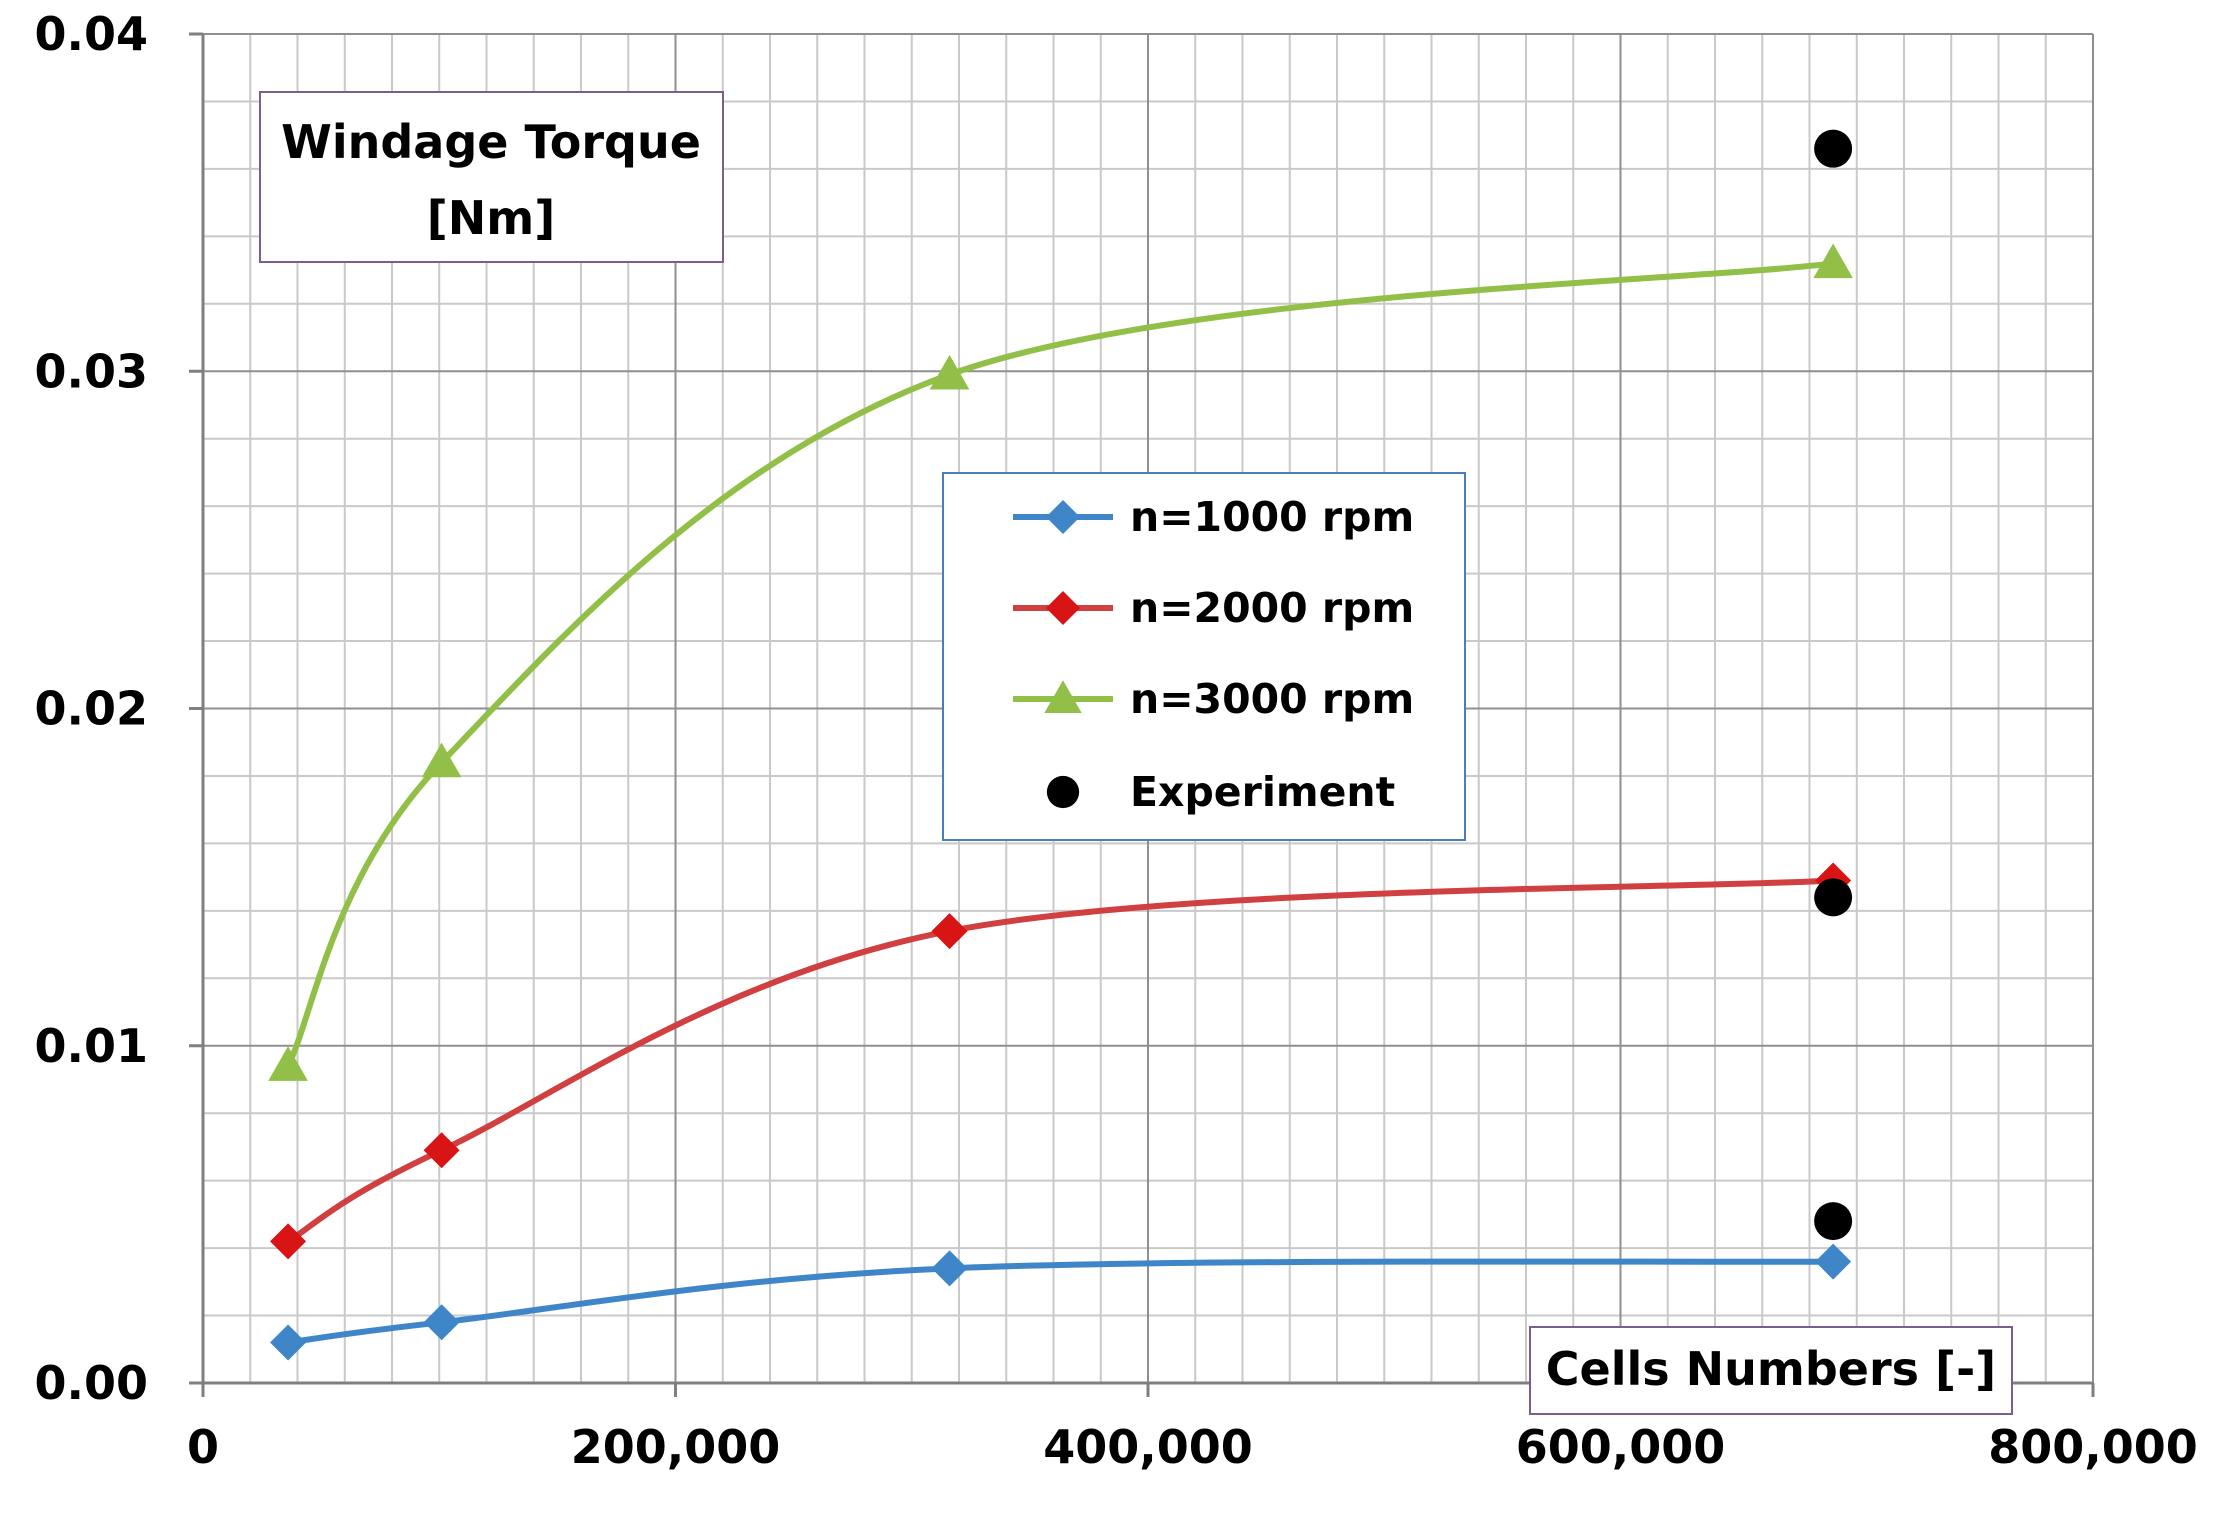 Image resolution: width=2217 pixels, height=1514 pixels. What do you see at coordinates (491, 218) in the screenshot?
I see `y-axis-title-line-2: [Nm]` at bounding box center [491, 218].